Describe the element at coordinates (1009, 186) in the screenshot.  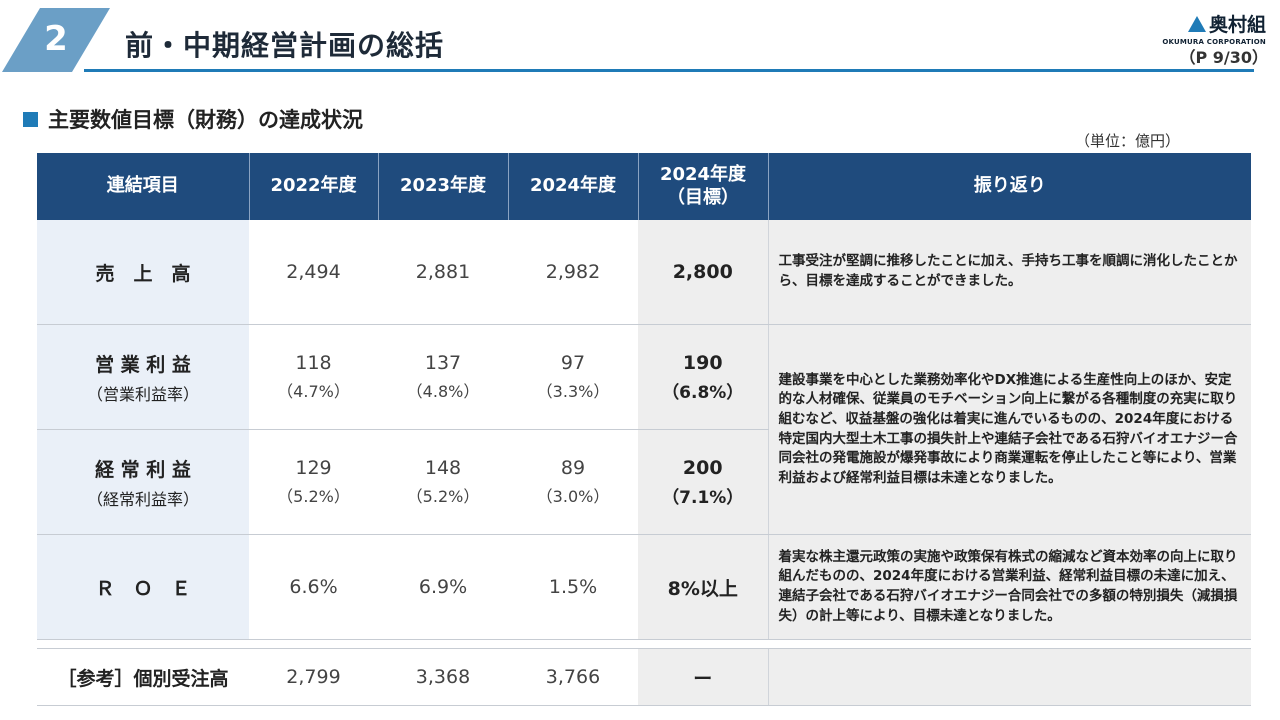
I see `column-header: 振り返り` at that location.